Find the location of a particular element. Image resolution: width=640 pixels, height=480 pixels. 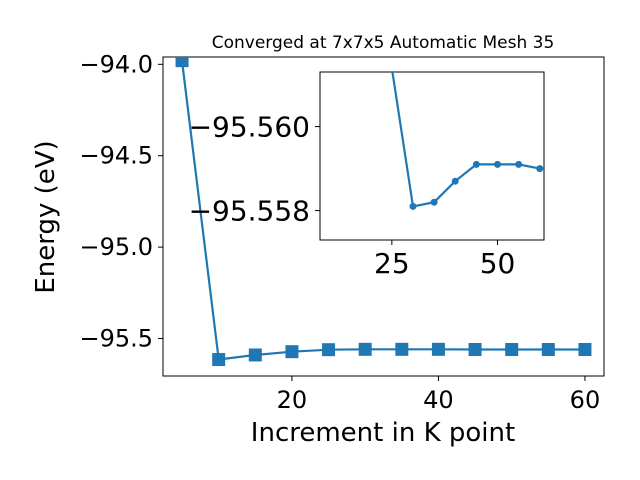

inset-y-tick-label: −95.560 is located at coordinates (249, 127).